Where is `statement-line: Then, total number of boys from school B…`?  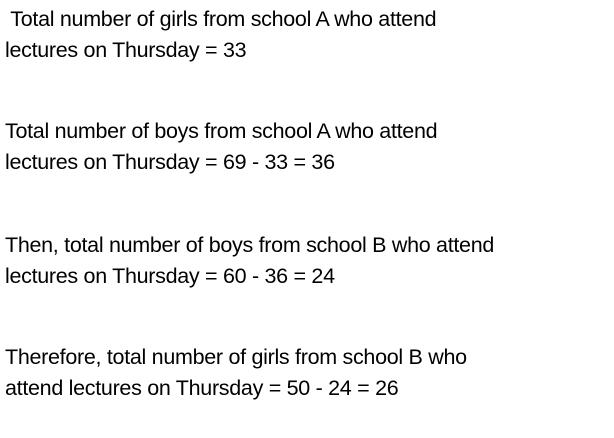
statement-line: Then, total number of boys from school B… is located at coordinates (250, 245).